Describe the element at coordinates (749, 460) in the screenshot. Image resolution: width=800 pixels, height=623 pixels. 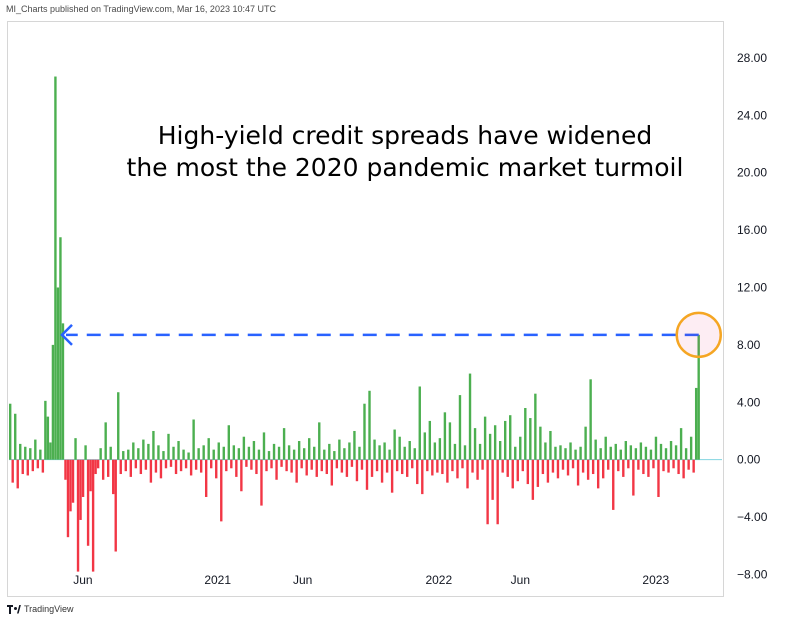
I see `y-tick-label: 0.00` at that location.